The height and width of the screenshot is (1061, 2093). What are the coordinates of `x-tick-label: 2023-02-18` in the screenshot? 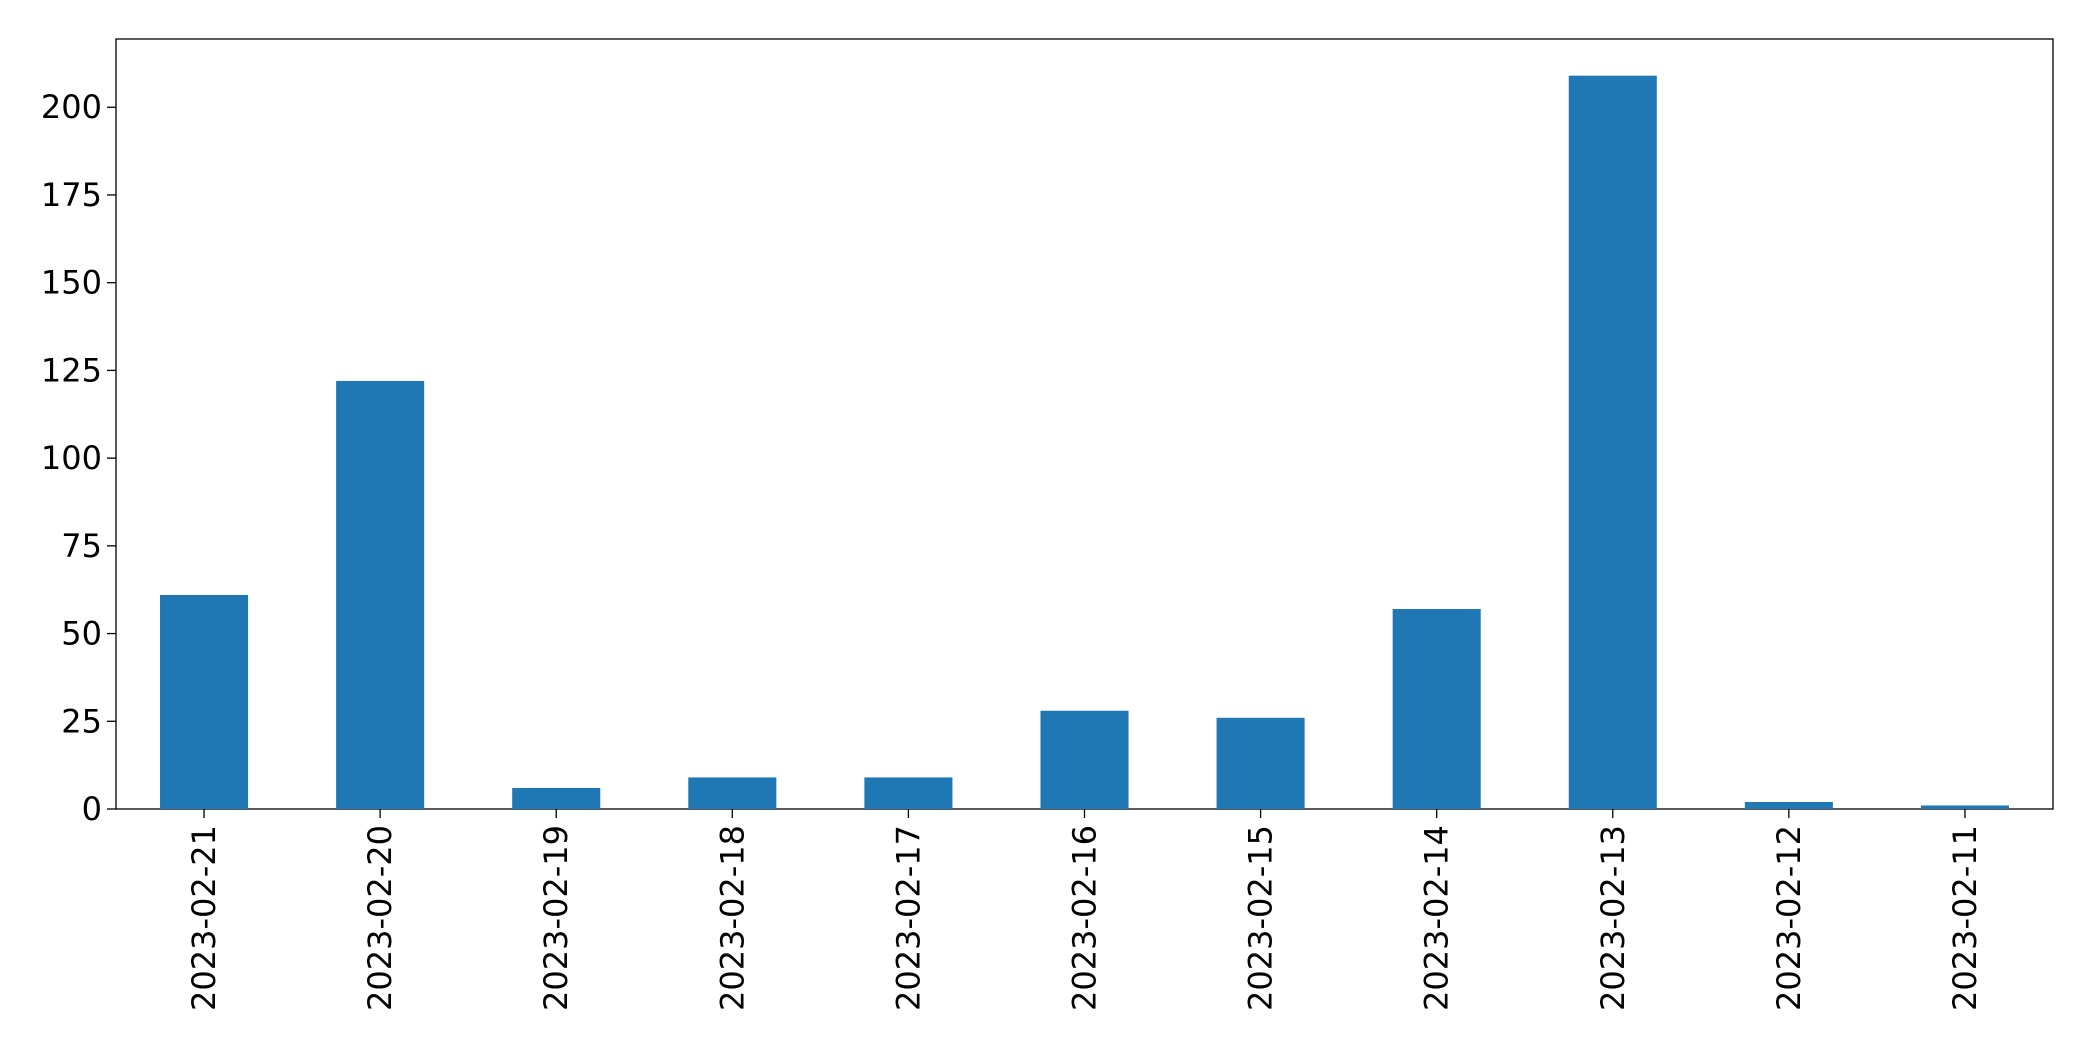 It's located at (732, 918).